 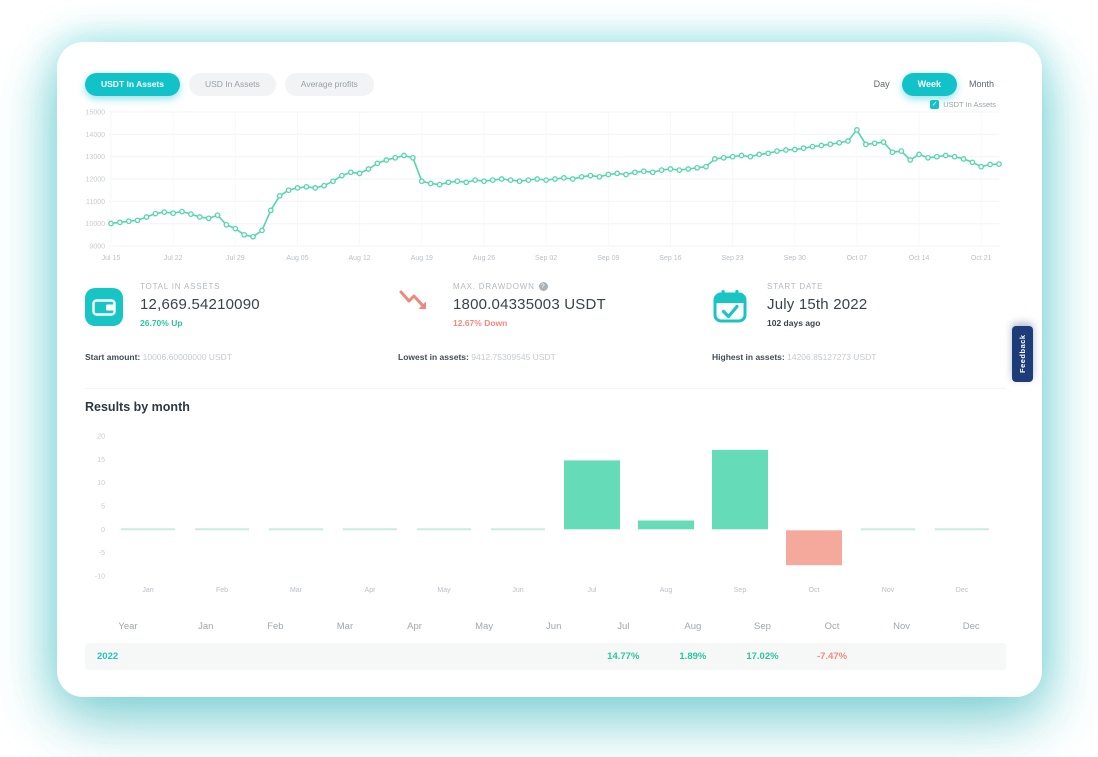 What do you see at coordinates (137, 407) in the screenshot?
I see `results-by-month-title: Results by month` at bounding box center [137, 407].